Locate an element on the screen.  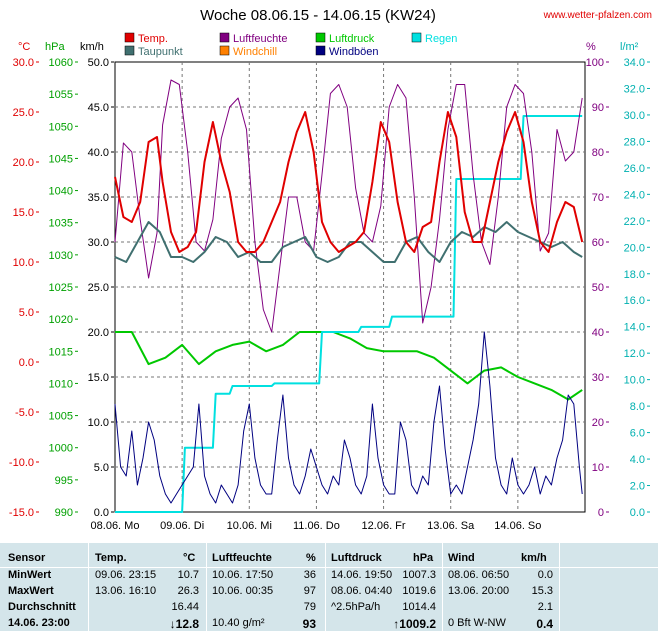
tick-label-pressure: 1050 is located at coordinates (61, 127).